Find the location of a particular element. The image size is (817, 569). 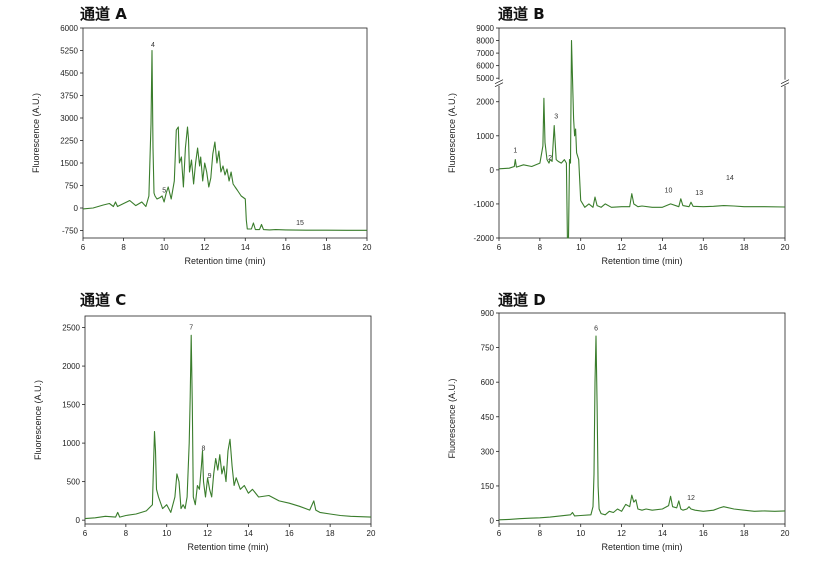

peak-label: 4 is located at coordinates (153, 45).